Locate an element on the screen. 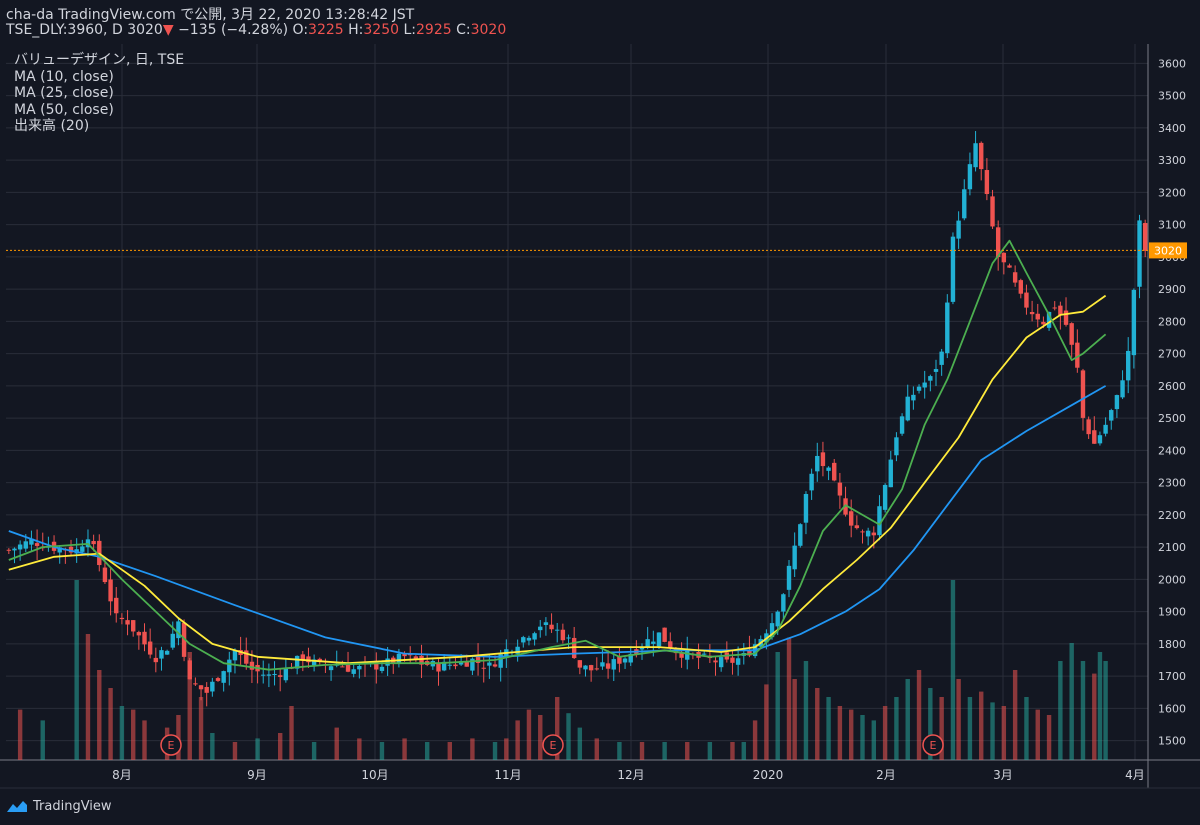  legend-volume: 出来高 (20) is located at coordinates (52, 126).